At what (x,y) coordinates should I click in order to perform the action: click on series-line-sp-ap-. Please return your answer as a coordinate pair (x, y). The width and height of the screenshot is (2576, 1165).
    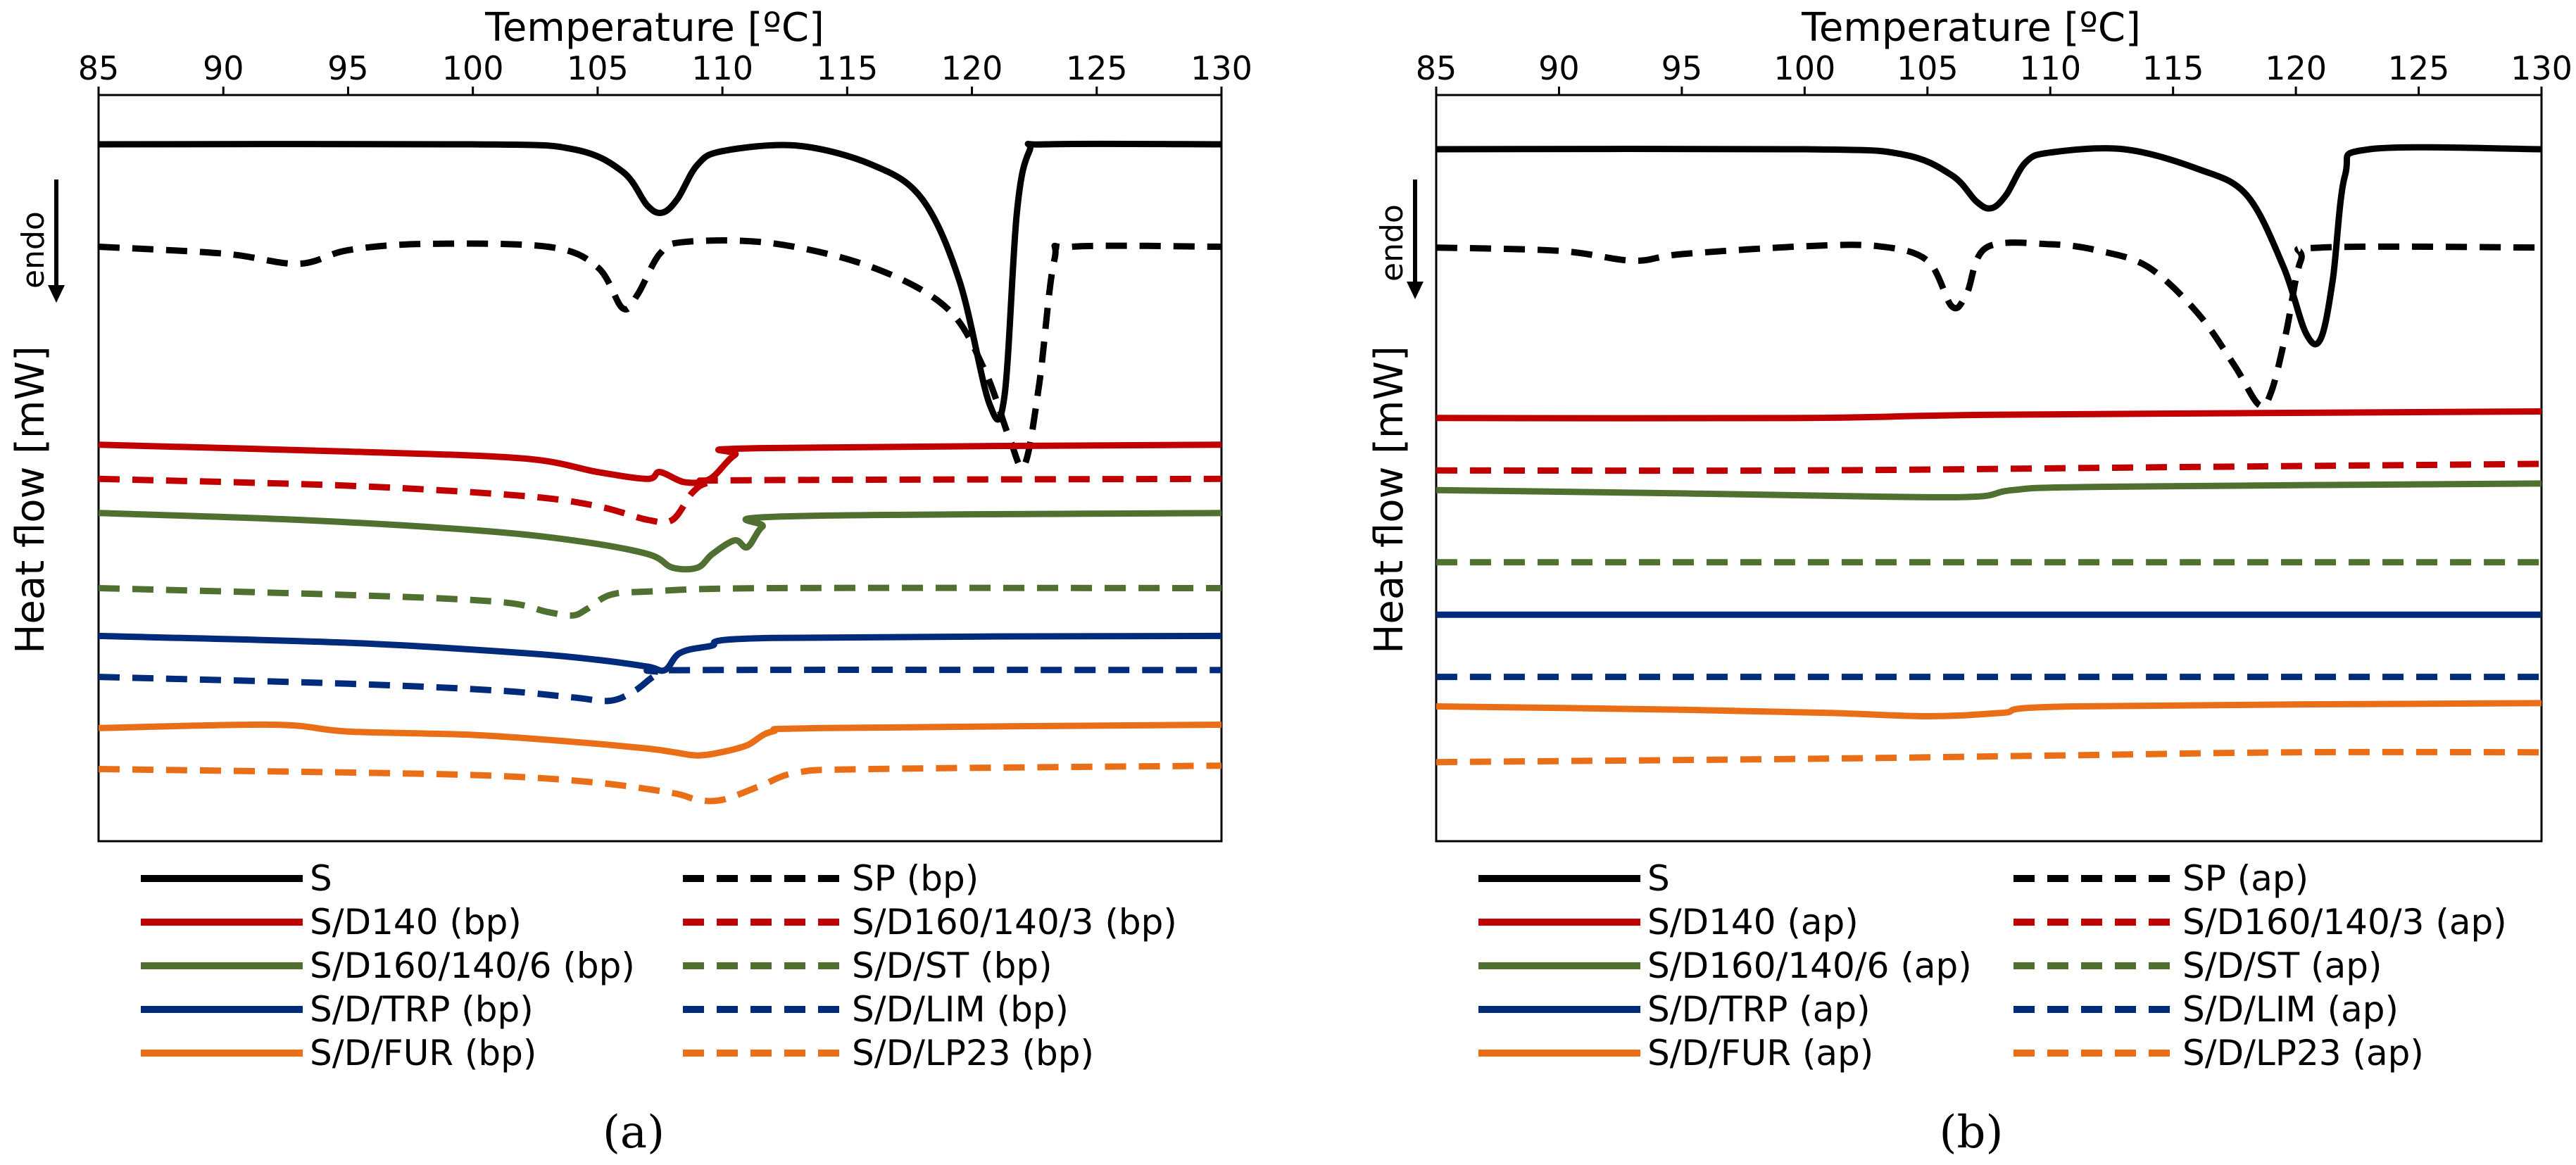
    Looking at the image, I should click on (1988, 324).